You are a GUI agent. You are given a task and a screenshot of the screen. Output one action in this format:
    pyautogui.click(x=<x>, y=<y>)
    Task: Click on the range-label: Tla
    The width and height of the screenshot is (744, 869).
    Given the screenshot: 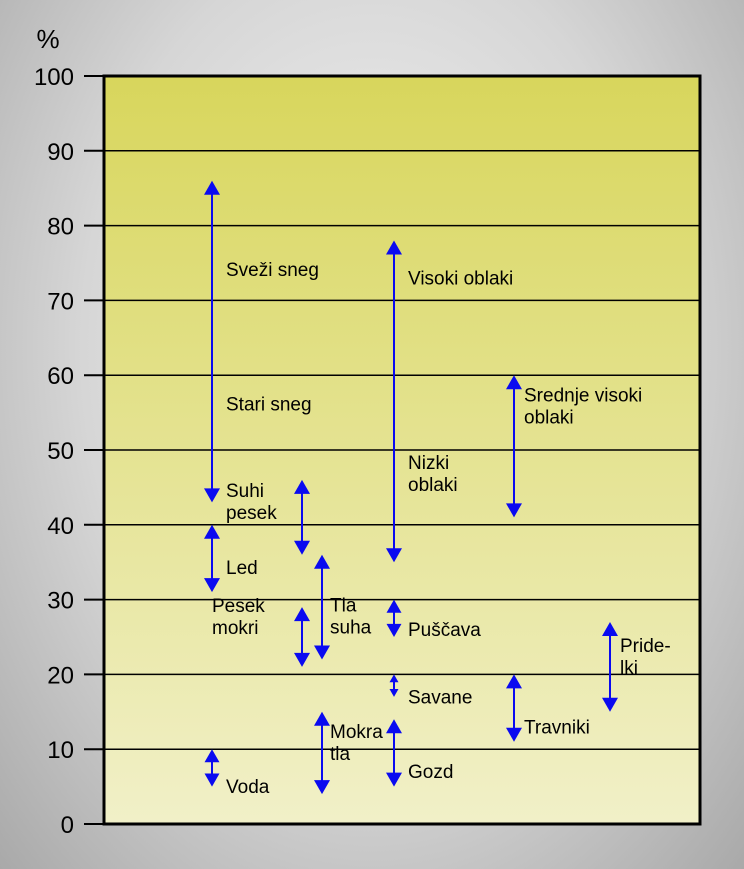 What is the action you would take?
    pyautogui.click(x=343, y=605)
    